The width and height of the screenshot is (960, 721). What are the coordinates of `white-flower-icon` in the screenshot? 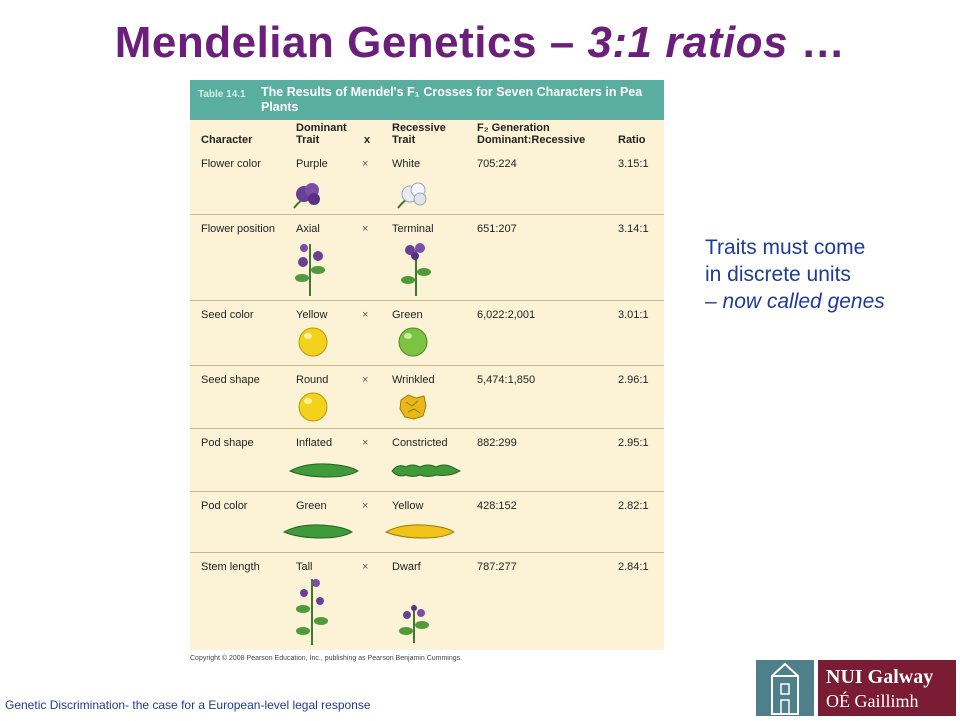 It's located at (412, 195).